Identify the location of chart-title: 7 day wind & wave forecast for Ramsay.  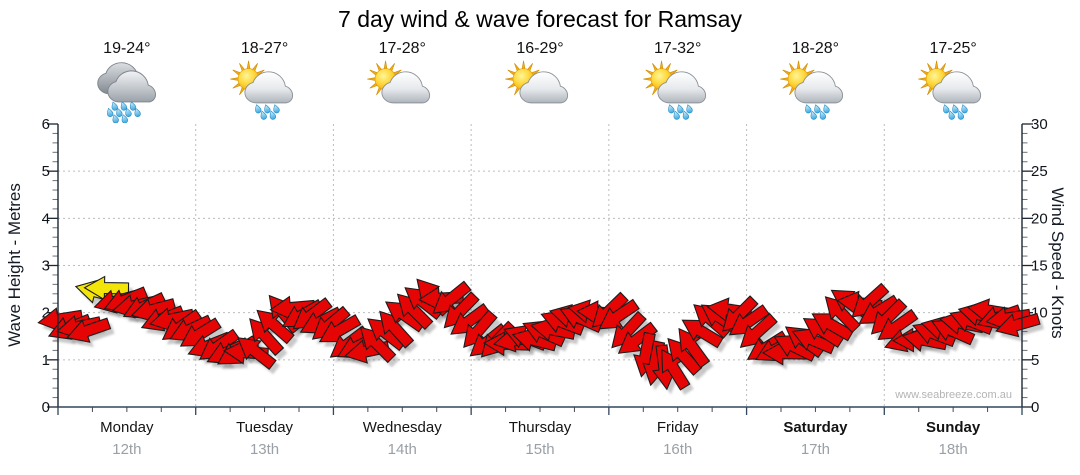
(540, 19).